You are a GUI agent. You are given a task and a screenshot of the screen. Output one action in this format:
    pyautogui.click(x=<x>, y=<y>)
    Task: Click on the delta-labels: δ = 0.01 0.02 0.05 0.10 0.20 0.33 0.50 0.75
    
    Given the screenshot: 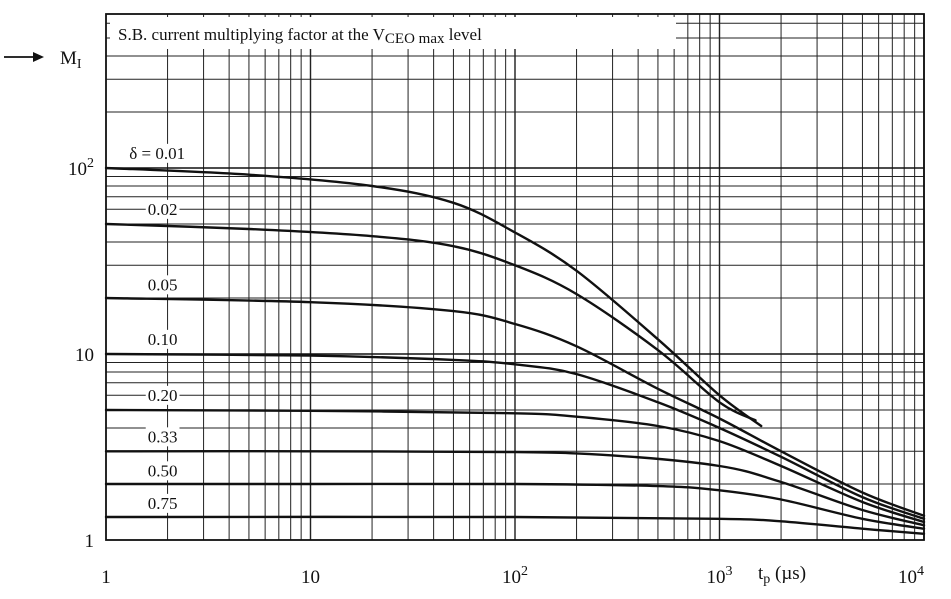 What is the action you would take?
    pyautogui.click(x=157, y=328)
    